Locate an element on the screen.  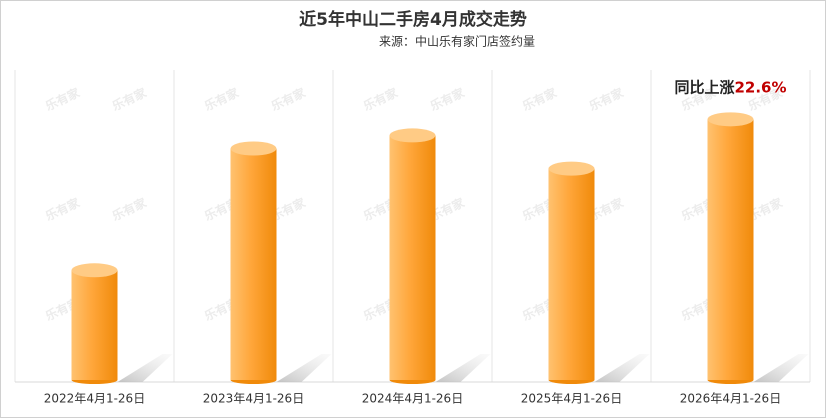
x-tick-label: 2026年4月1-26日 is located at coordinates (730, 399).